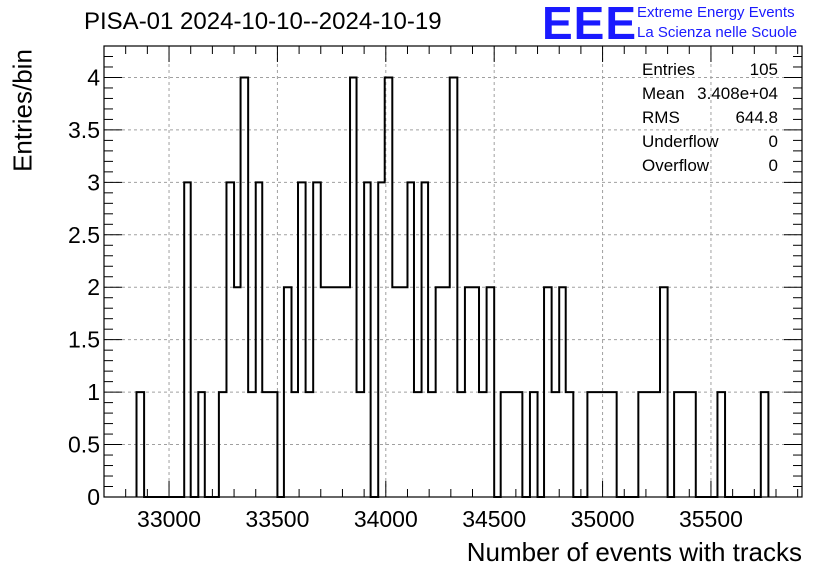  Describe the element at coordinates (663, 93) in the screenshot. I see `stats-key: Mean` at that location.